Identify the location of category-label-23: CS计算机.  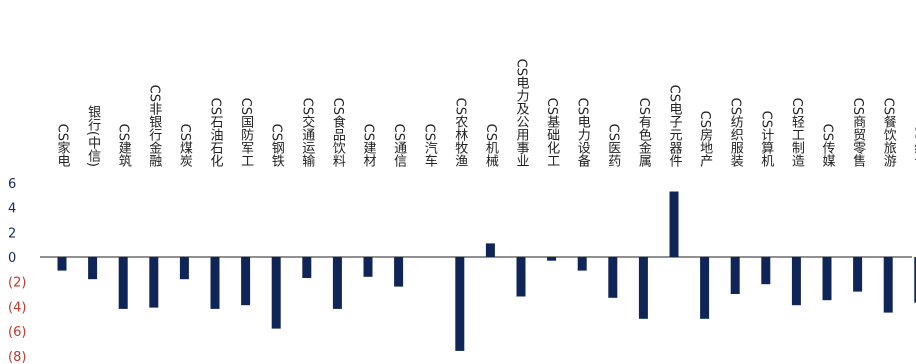
(766, 140).